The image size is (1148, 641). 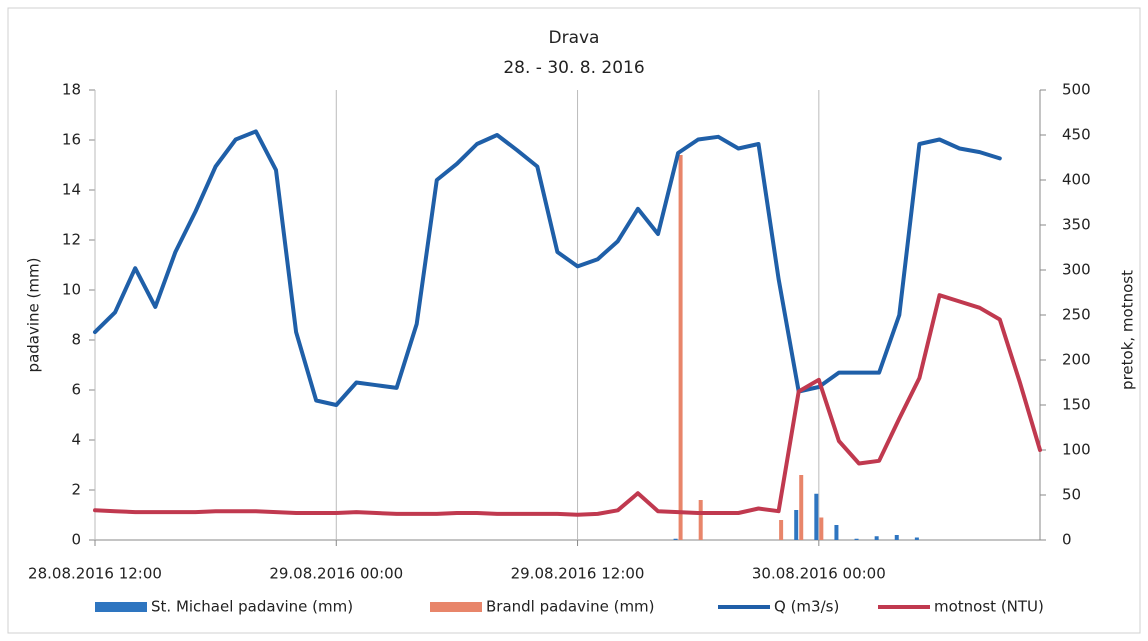 What do you see at coordinates (573, 68) in the screenshot?
I see `chart-subtitle: 28. - 30. 8. 2016` at bounding box center [573, 68].